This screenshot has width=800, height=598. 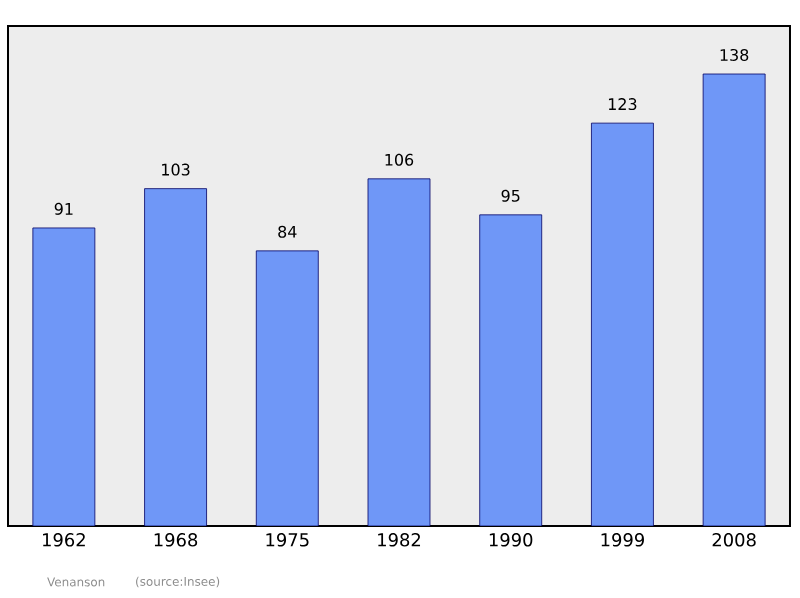 What do you see at coordinates (734, 540) in the screenshot?
I see `x-tick-label: 2008` at bounding box center [734, 540].